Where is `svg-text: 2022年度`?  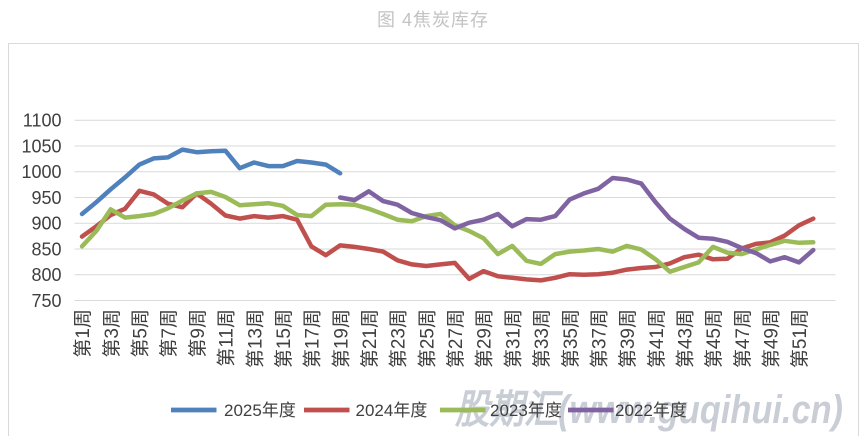
svg-text: 2022年度 is located at coordinates (651, 410).